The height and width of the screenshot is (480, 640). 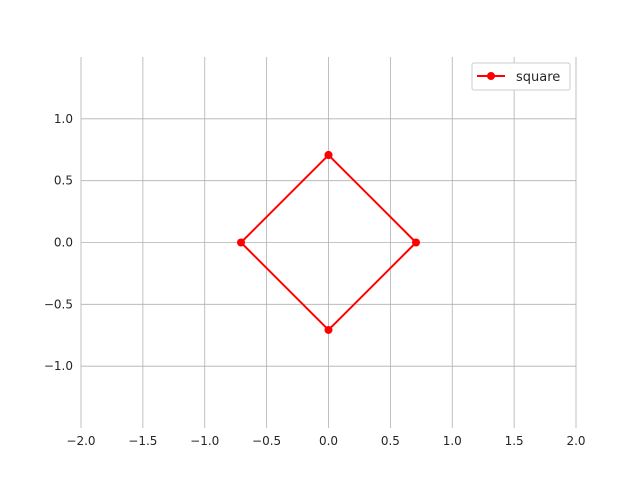 I want to click on legend-label: square, so click(x=538, y=77).